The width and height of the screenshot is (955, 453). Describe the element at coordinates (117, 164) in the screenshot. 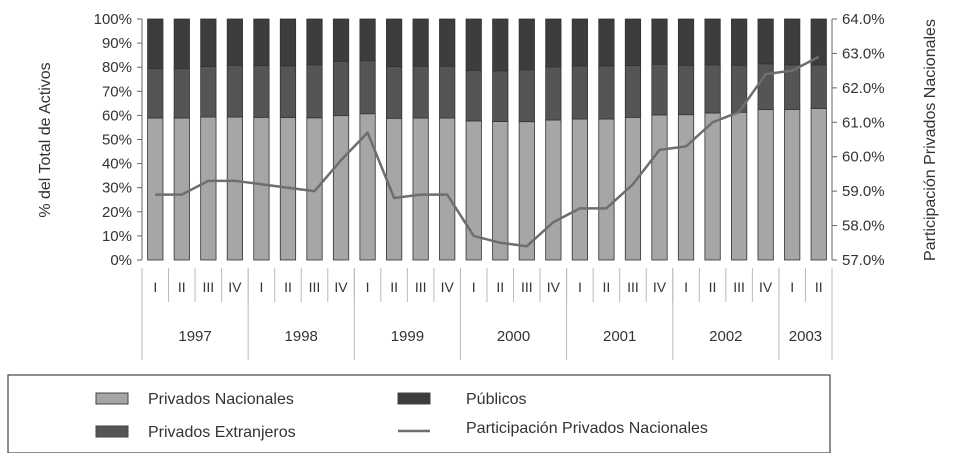

I see `left-tick-label: 40%` at that location.